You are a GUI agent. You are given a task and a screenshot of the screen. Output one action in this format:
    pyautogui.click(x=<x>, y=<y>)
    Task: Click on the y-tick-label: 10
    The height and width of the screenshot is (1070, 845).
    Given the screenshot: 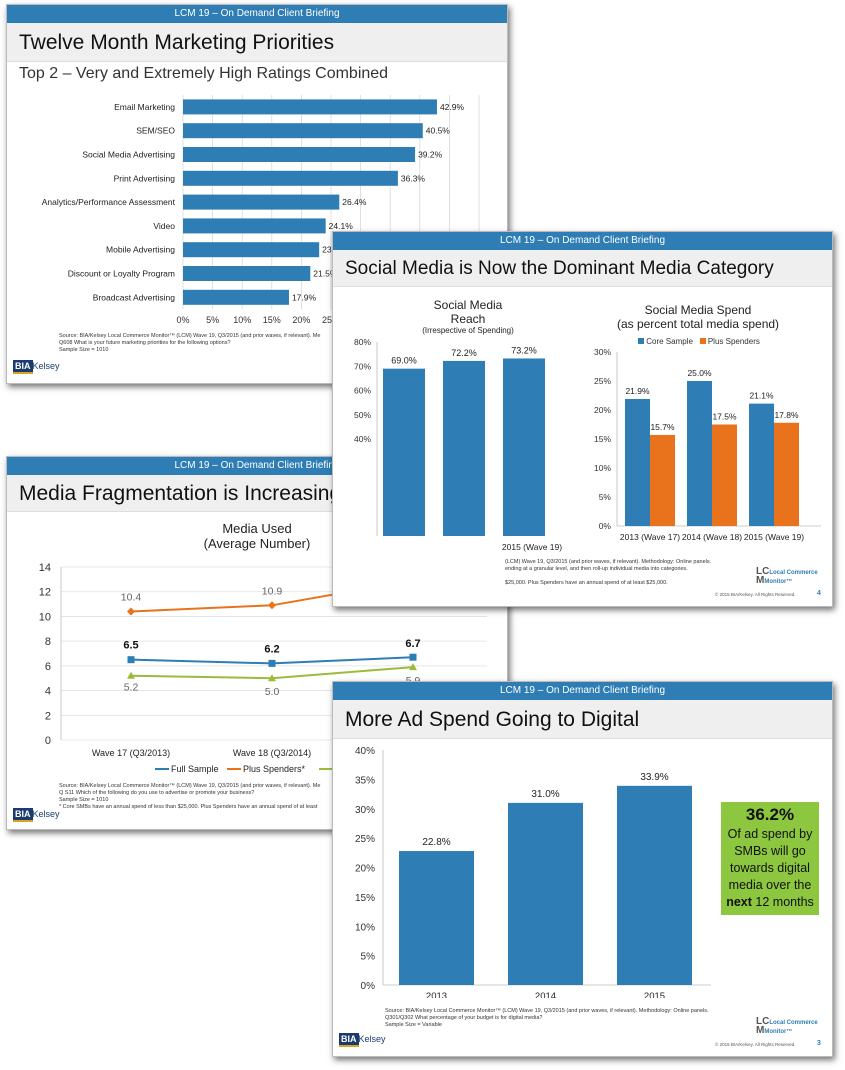 What is the action you would take?
    pyautogui.click(x=45, y=617)
    